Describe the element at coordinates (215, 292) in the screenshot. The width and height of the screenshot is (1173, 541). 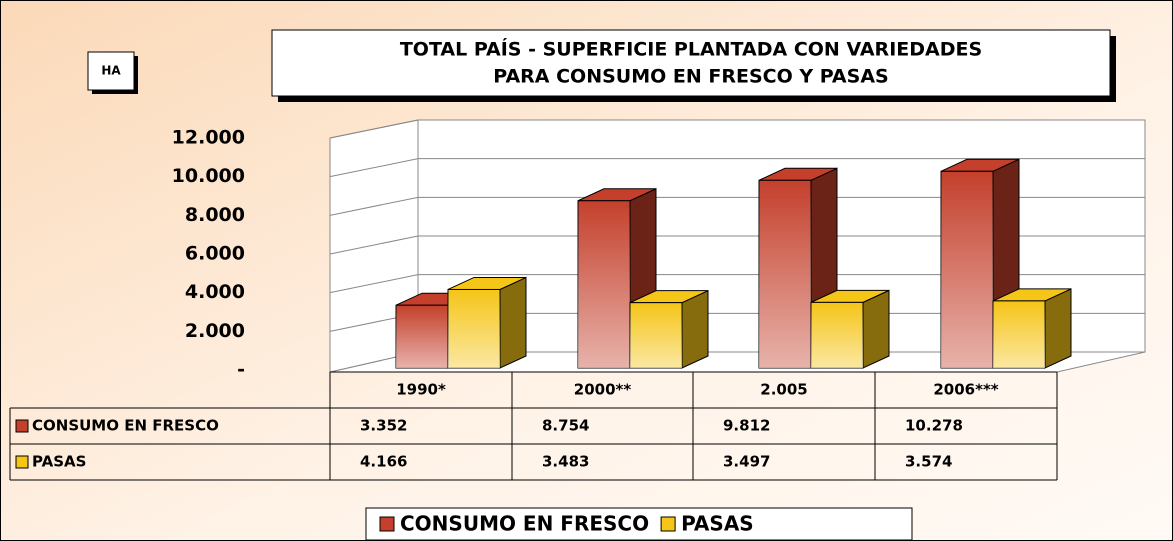
I see `y-tick-label: 4.000` at that location.